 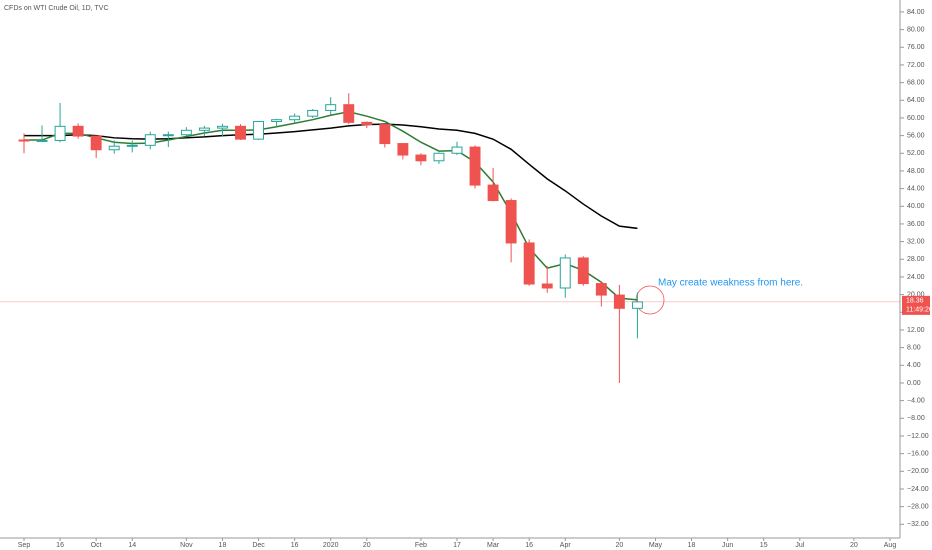 What do you see at coordinates (916, 224) in the screenshot?
I see `y-tick-label: 36.00` at bounding box center [916, 224].